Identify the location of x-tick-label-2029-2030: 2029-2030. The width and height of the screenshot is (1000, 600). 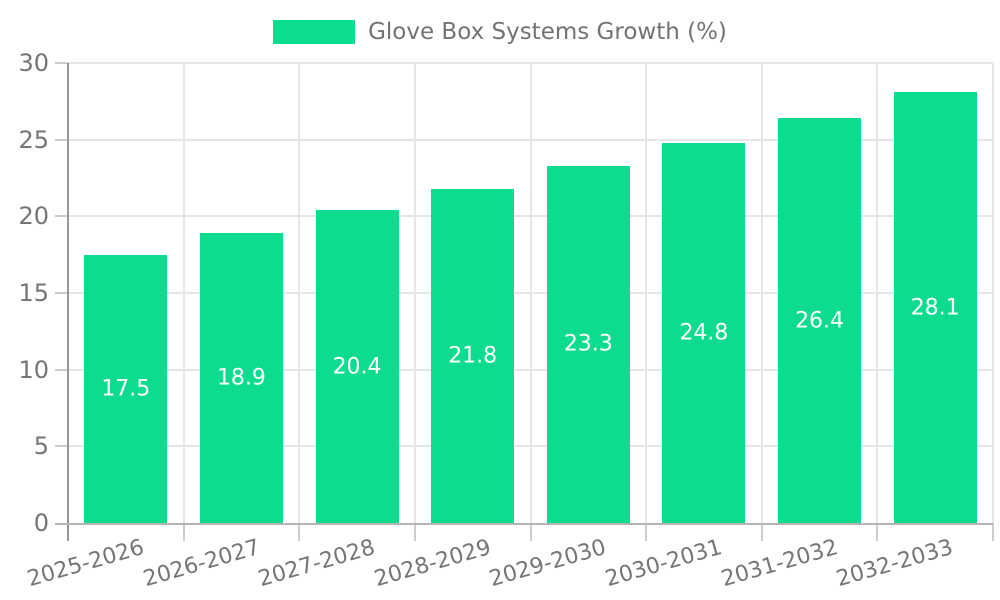
(548, 564).